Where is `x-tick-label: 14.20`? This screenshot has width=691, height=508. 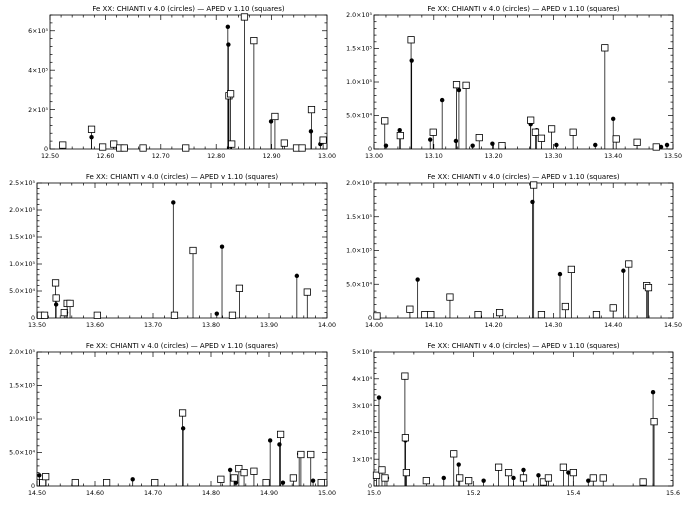
x-tick-label: 14.20 is located at coordinates (494, 325).